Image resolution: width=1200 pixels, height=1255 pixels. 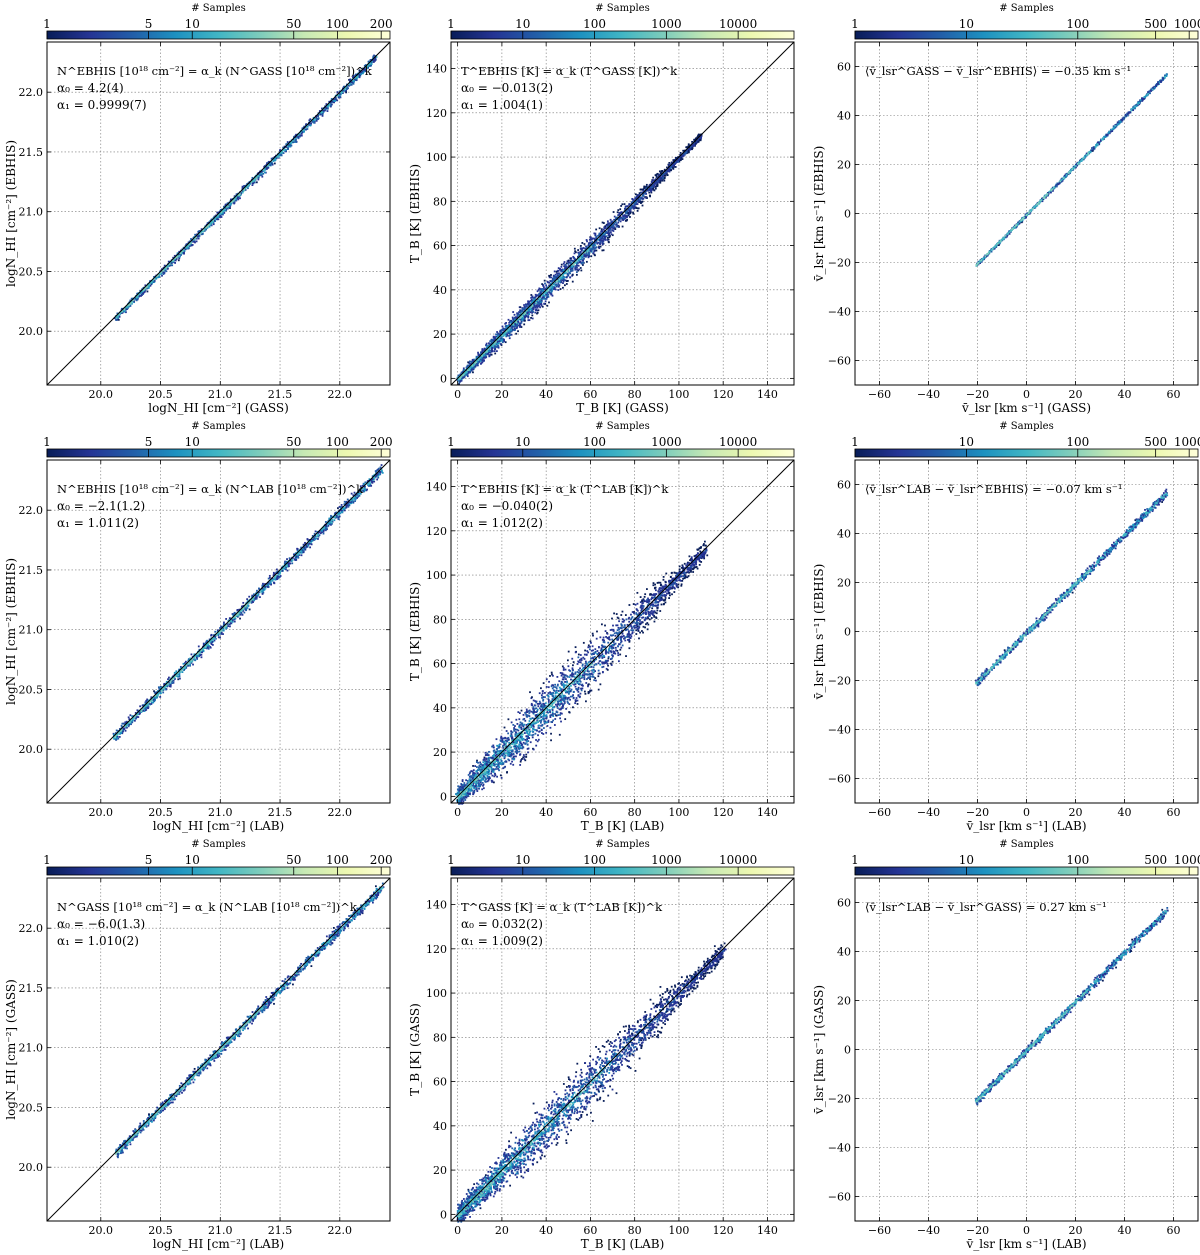 What do you see at coordinates (440, 1037) in the screenshot?
I see `y-tick-label: 80` at bounding box center [440, 1037].